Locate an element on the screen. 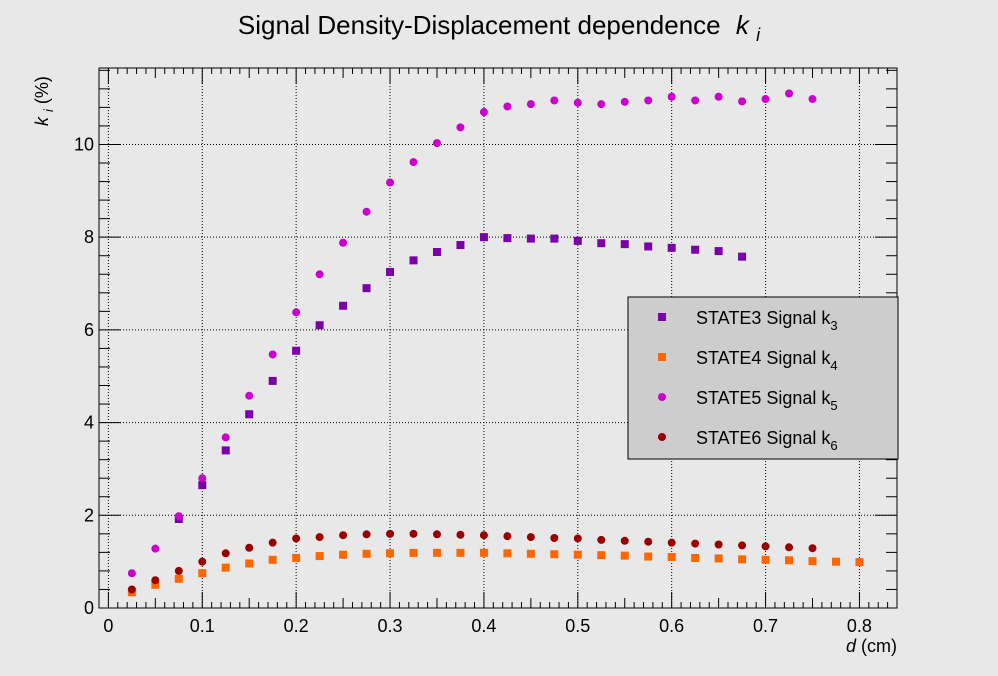 The height and width of the screenshot is (676, 998). y-tick-label: 0 is located at coordinates (89, 608).